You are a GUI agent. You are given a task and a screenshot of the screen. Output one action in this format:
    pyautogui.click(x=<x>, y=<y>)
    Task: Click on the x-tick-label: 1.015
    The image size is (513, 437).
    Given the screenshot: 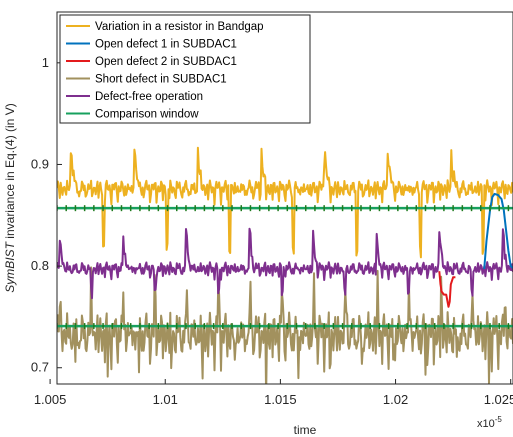 What is the action you would take?
    pyautogui.click(x=280, y=399)
    